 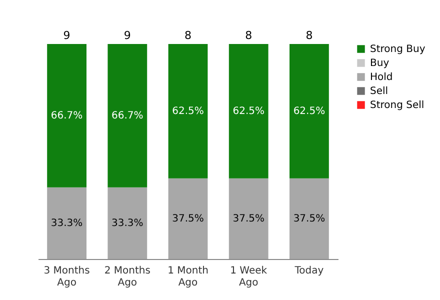 What do you see at coordinates (397, 105) in the screenshot?
I see `legend-label: Strong Sell` at bounding box center [397, 105].